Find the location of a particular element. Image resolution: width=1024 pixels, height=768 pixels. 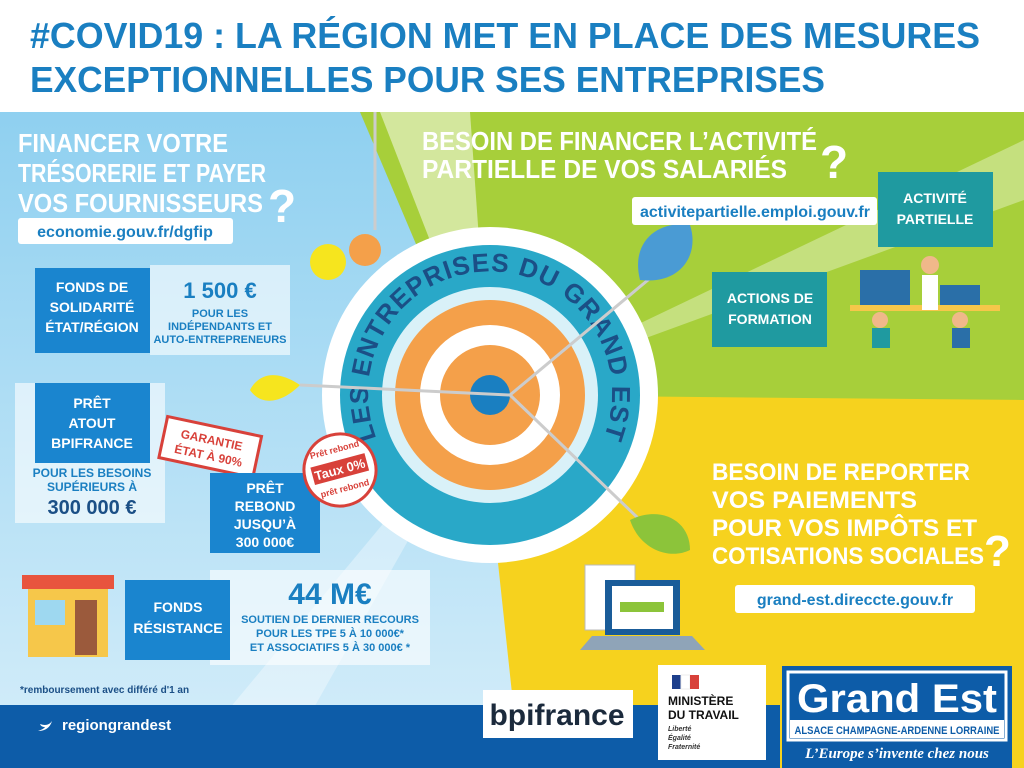

bpi-logo: bpifrance is located at coordinates (556, 715).